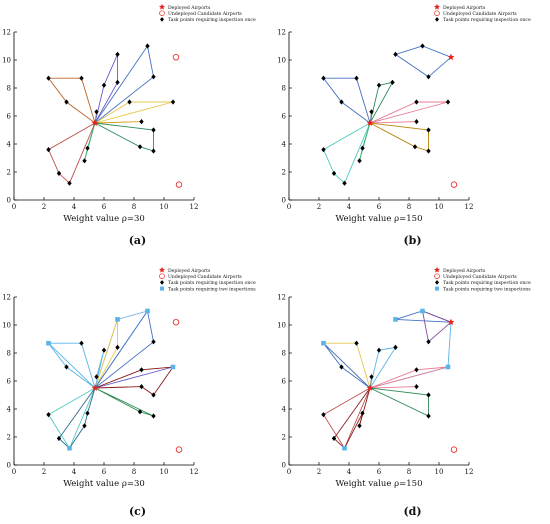  What do you see at coordinates (379, 207) in the screenshot?
I see `x-tick-label: 6` at bounding box center [379, 207].